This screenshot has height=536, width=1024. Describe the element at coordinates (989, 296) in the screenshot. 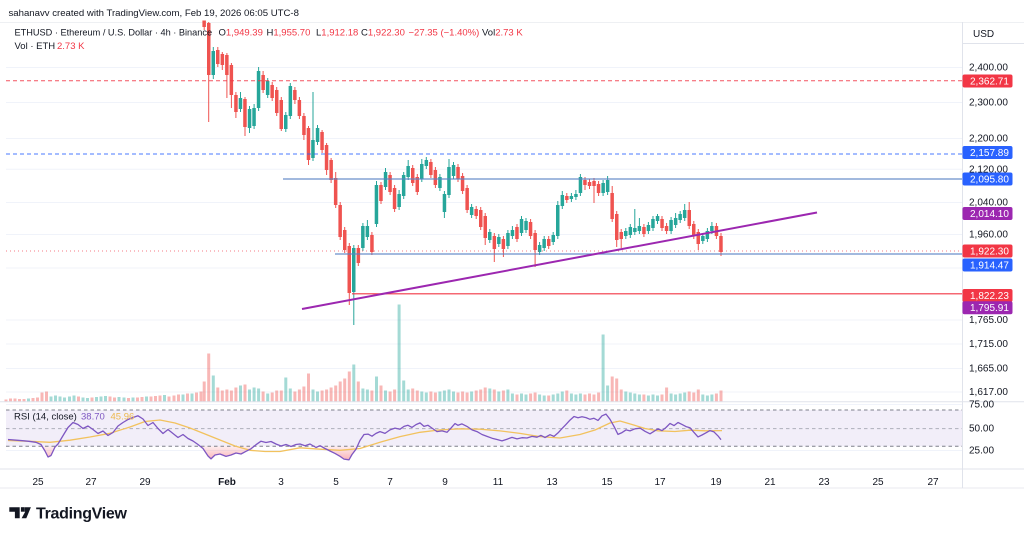

I see `svg-text: 1,822.23` at that location.